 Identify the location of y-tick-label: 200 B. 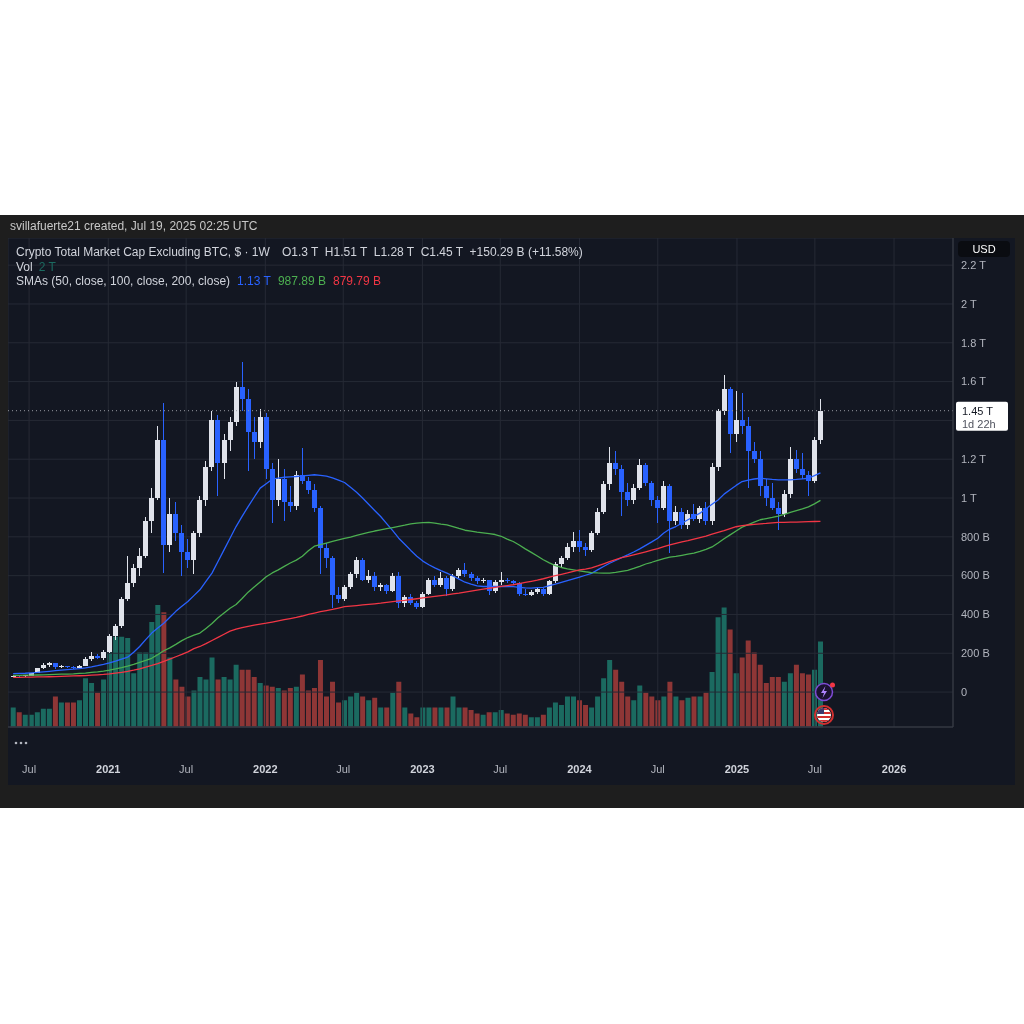
(975, 653).